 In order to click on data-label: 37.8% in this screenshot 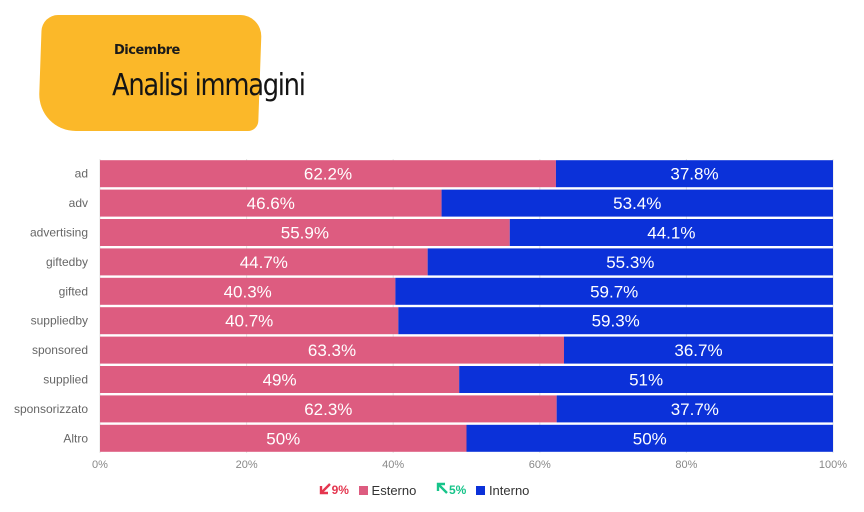, I will do `click(694, 174)`.